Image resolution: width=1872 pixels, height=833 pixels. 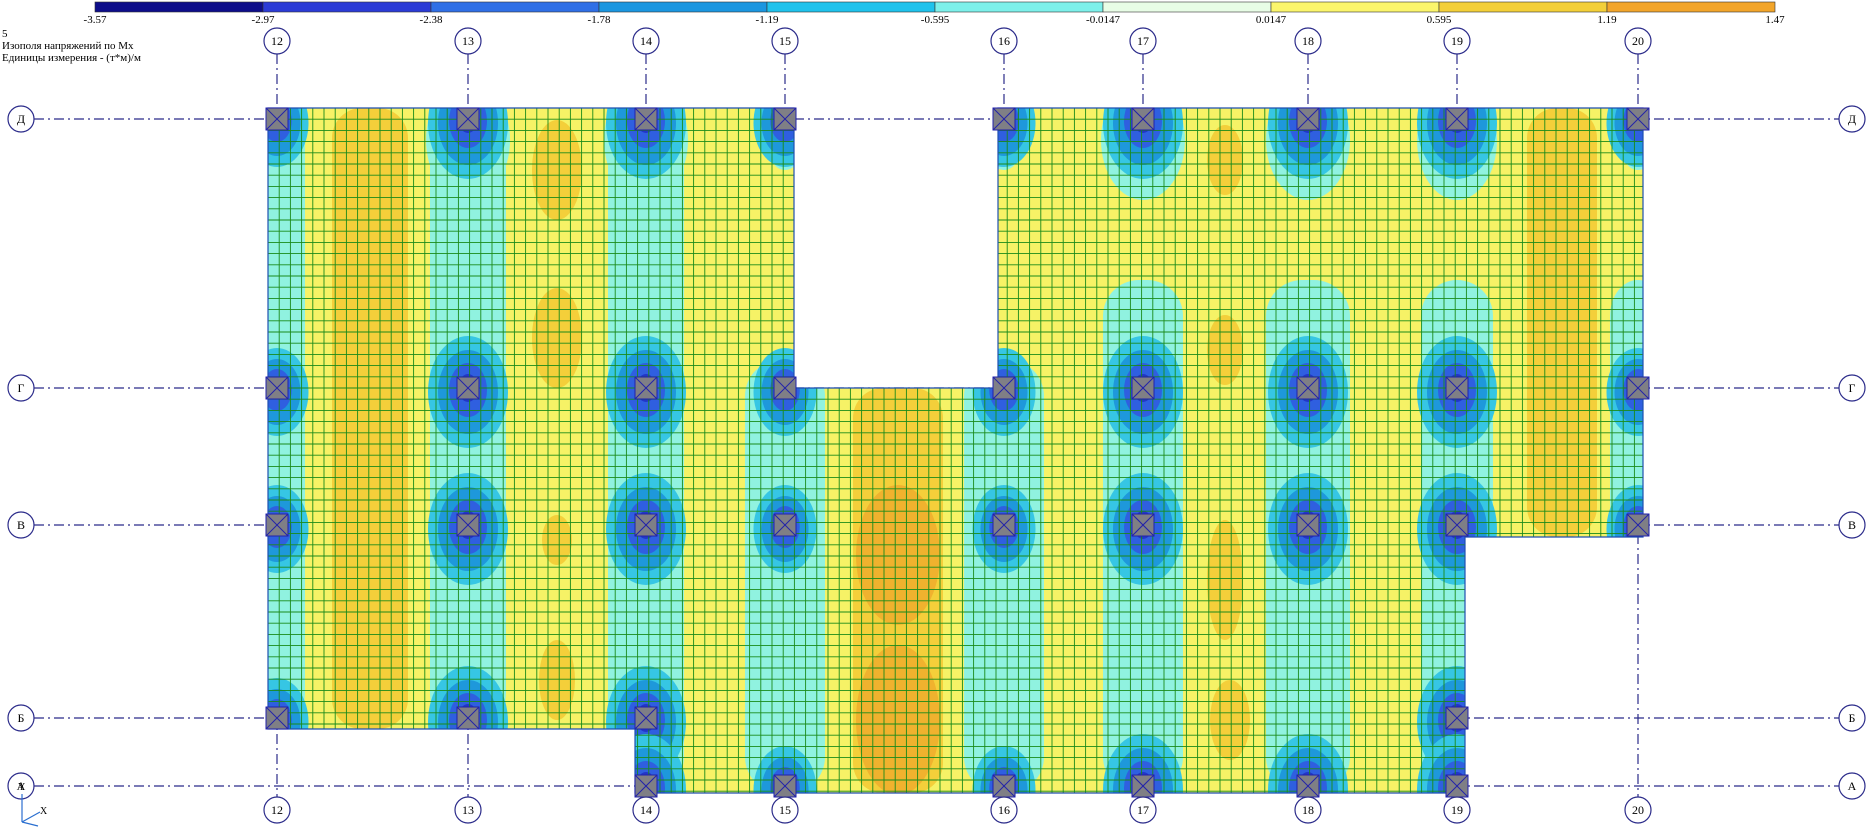 I want to click on axis-label: 14, so click(x=646, y=41).